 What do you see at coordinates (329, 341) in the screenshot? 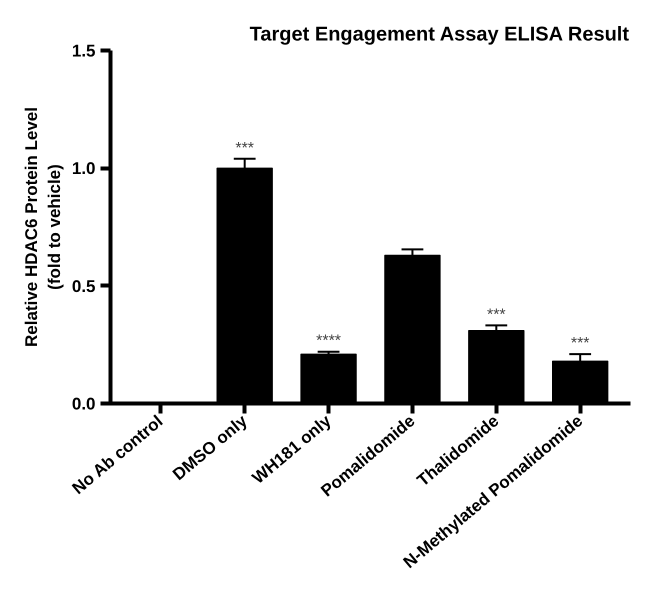
I see `annotation: ****` at bounding box center [329, 341].